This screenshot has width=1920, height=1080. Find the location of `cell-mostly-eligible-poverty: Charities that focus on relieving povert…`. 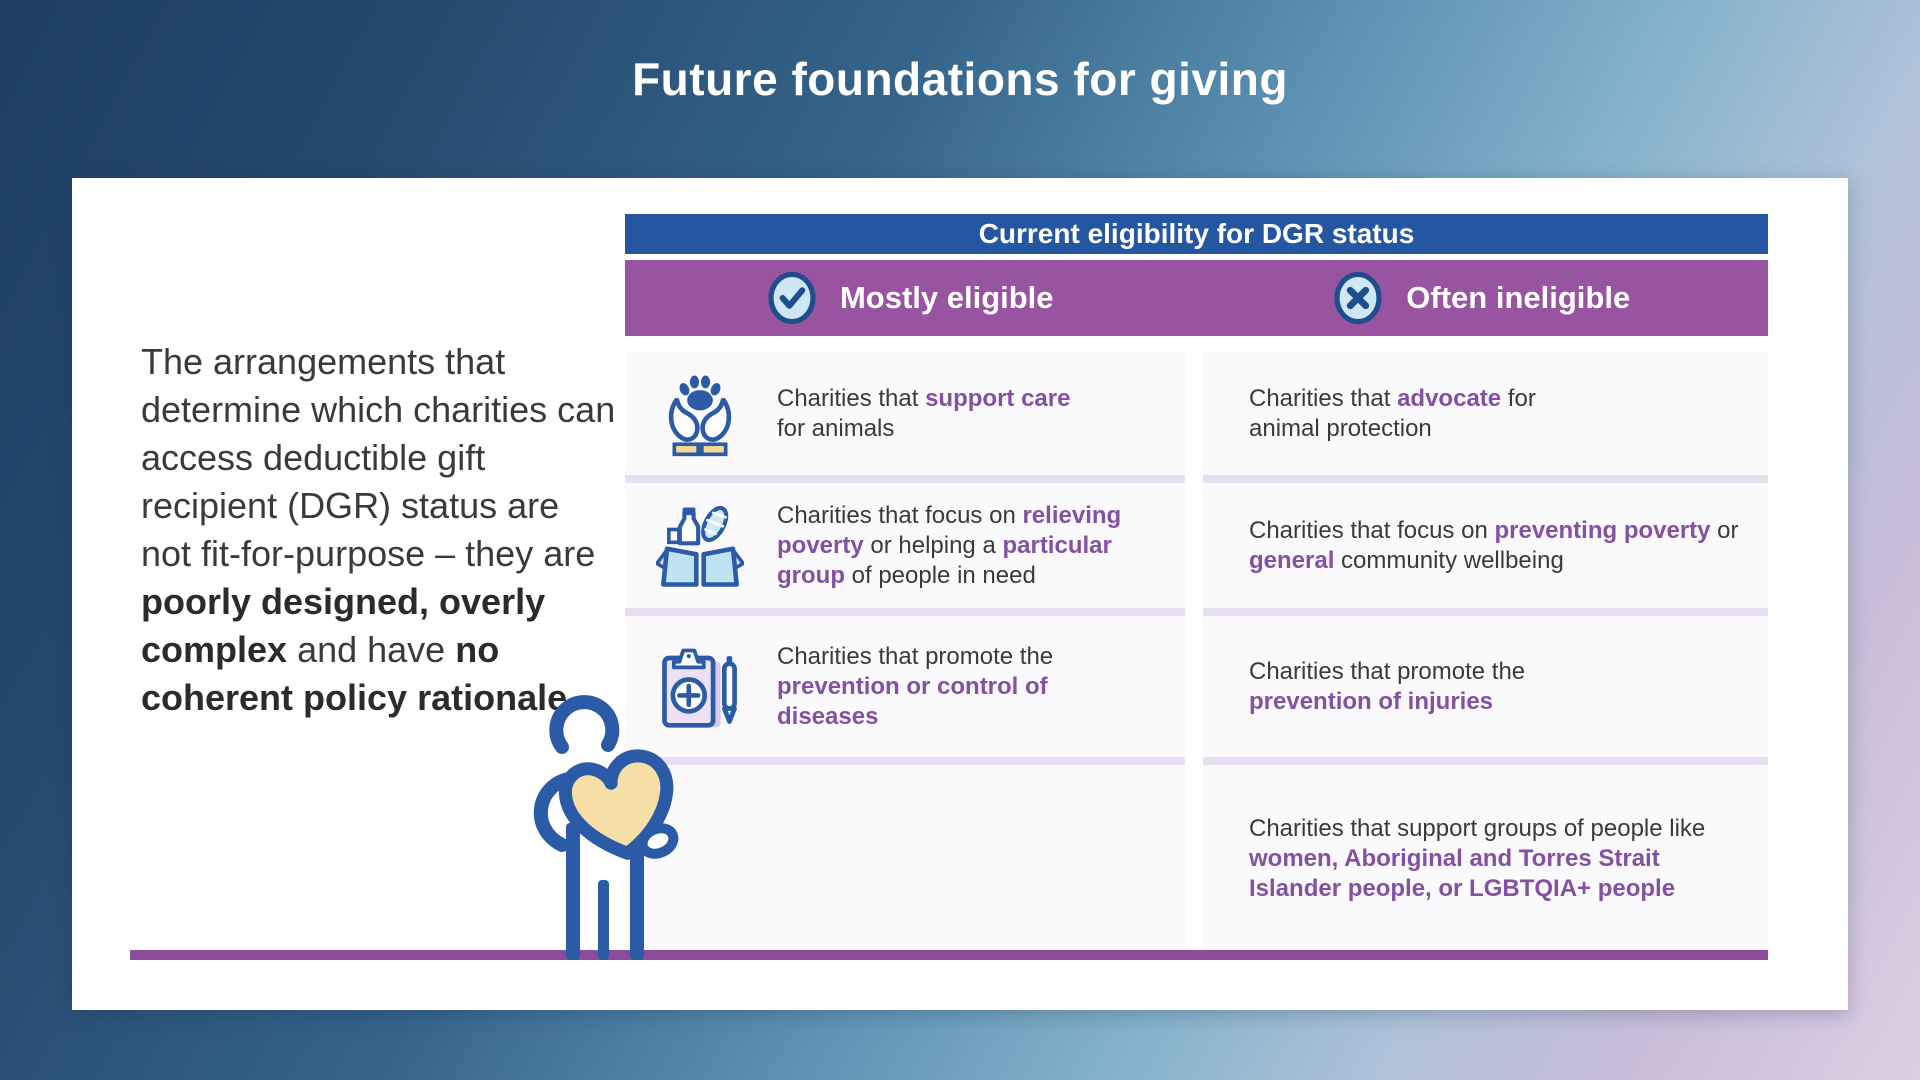

cell-mostly-eligible-poverty: Charities that focus on relieving povert… is located at coordinates (905, 545).